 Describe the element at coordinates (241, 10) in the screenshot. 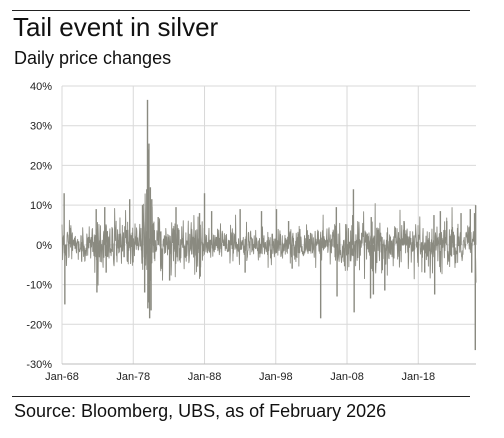

I see `top-rule` at that location.